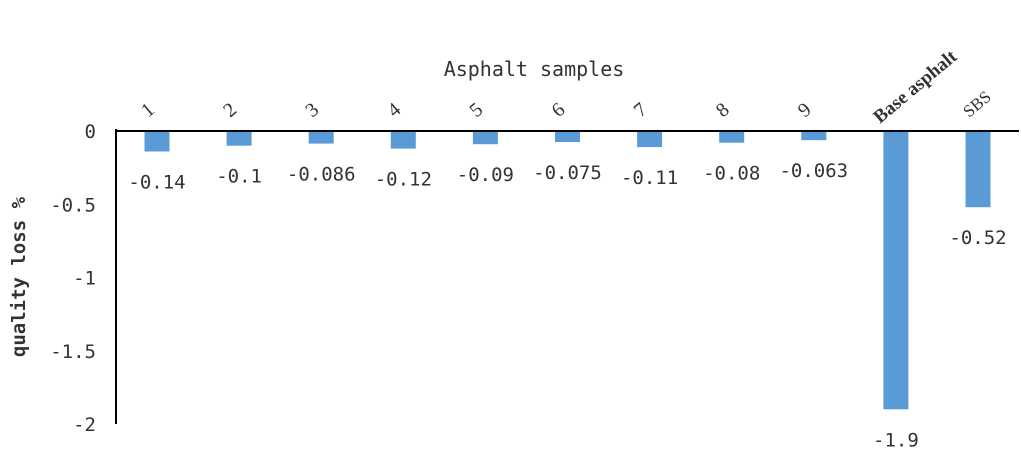  Describe the element at coordinates (534, 69) in the screenshot. I see `x-axis-title: Asphalt samples` at that location.